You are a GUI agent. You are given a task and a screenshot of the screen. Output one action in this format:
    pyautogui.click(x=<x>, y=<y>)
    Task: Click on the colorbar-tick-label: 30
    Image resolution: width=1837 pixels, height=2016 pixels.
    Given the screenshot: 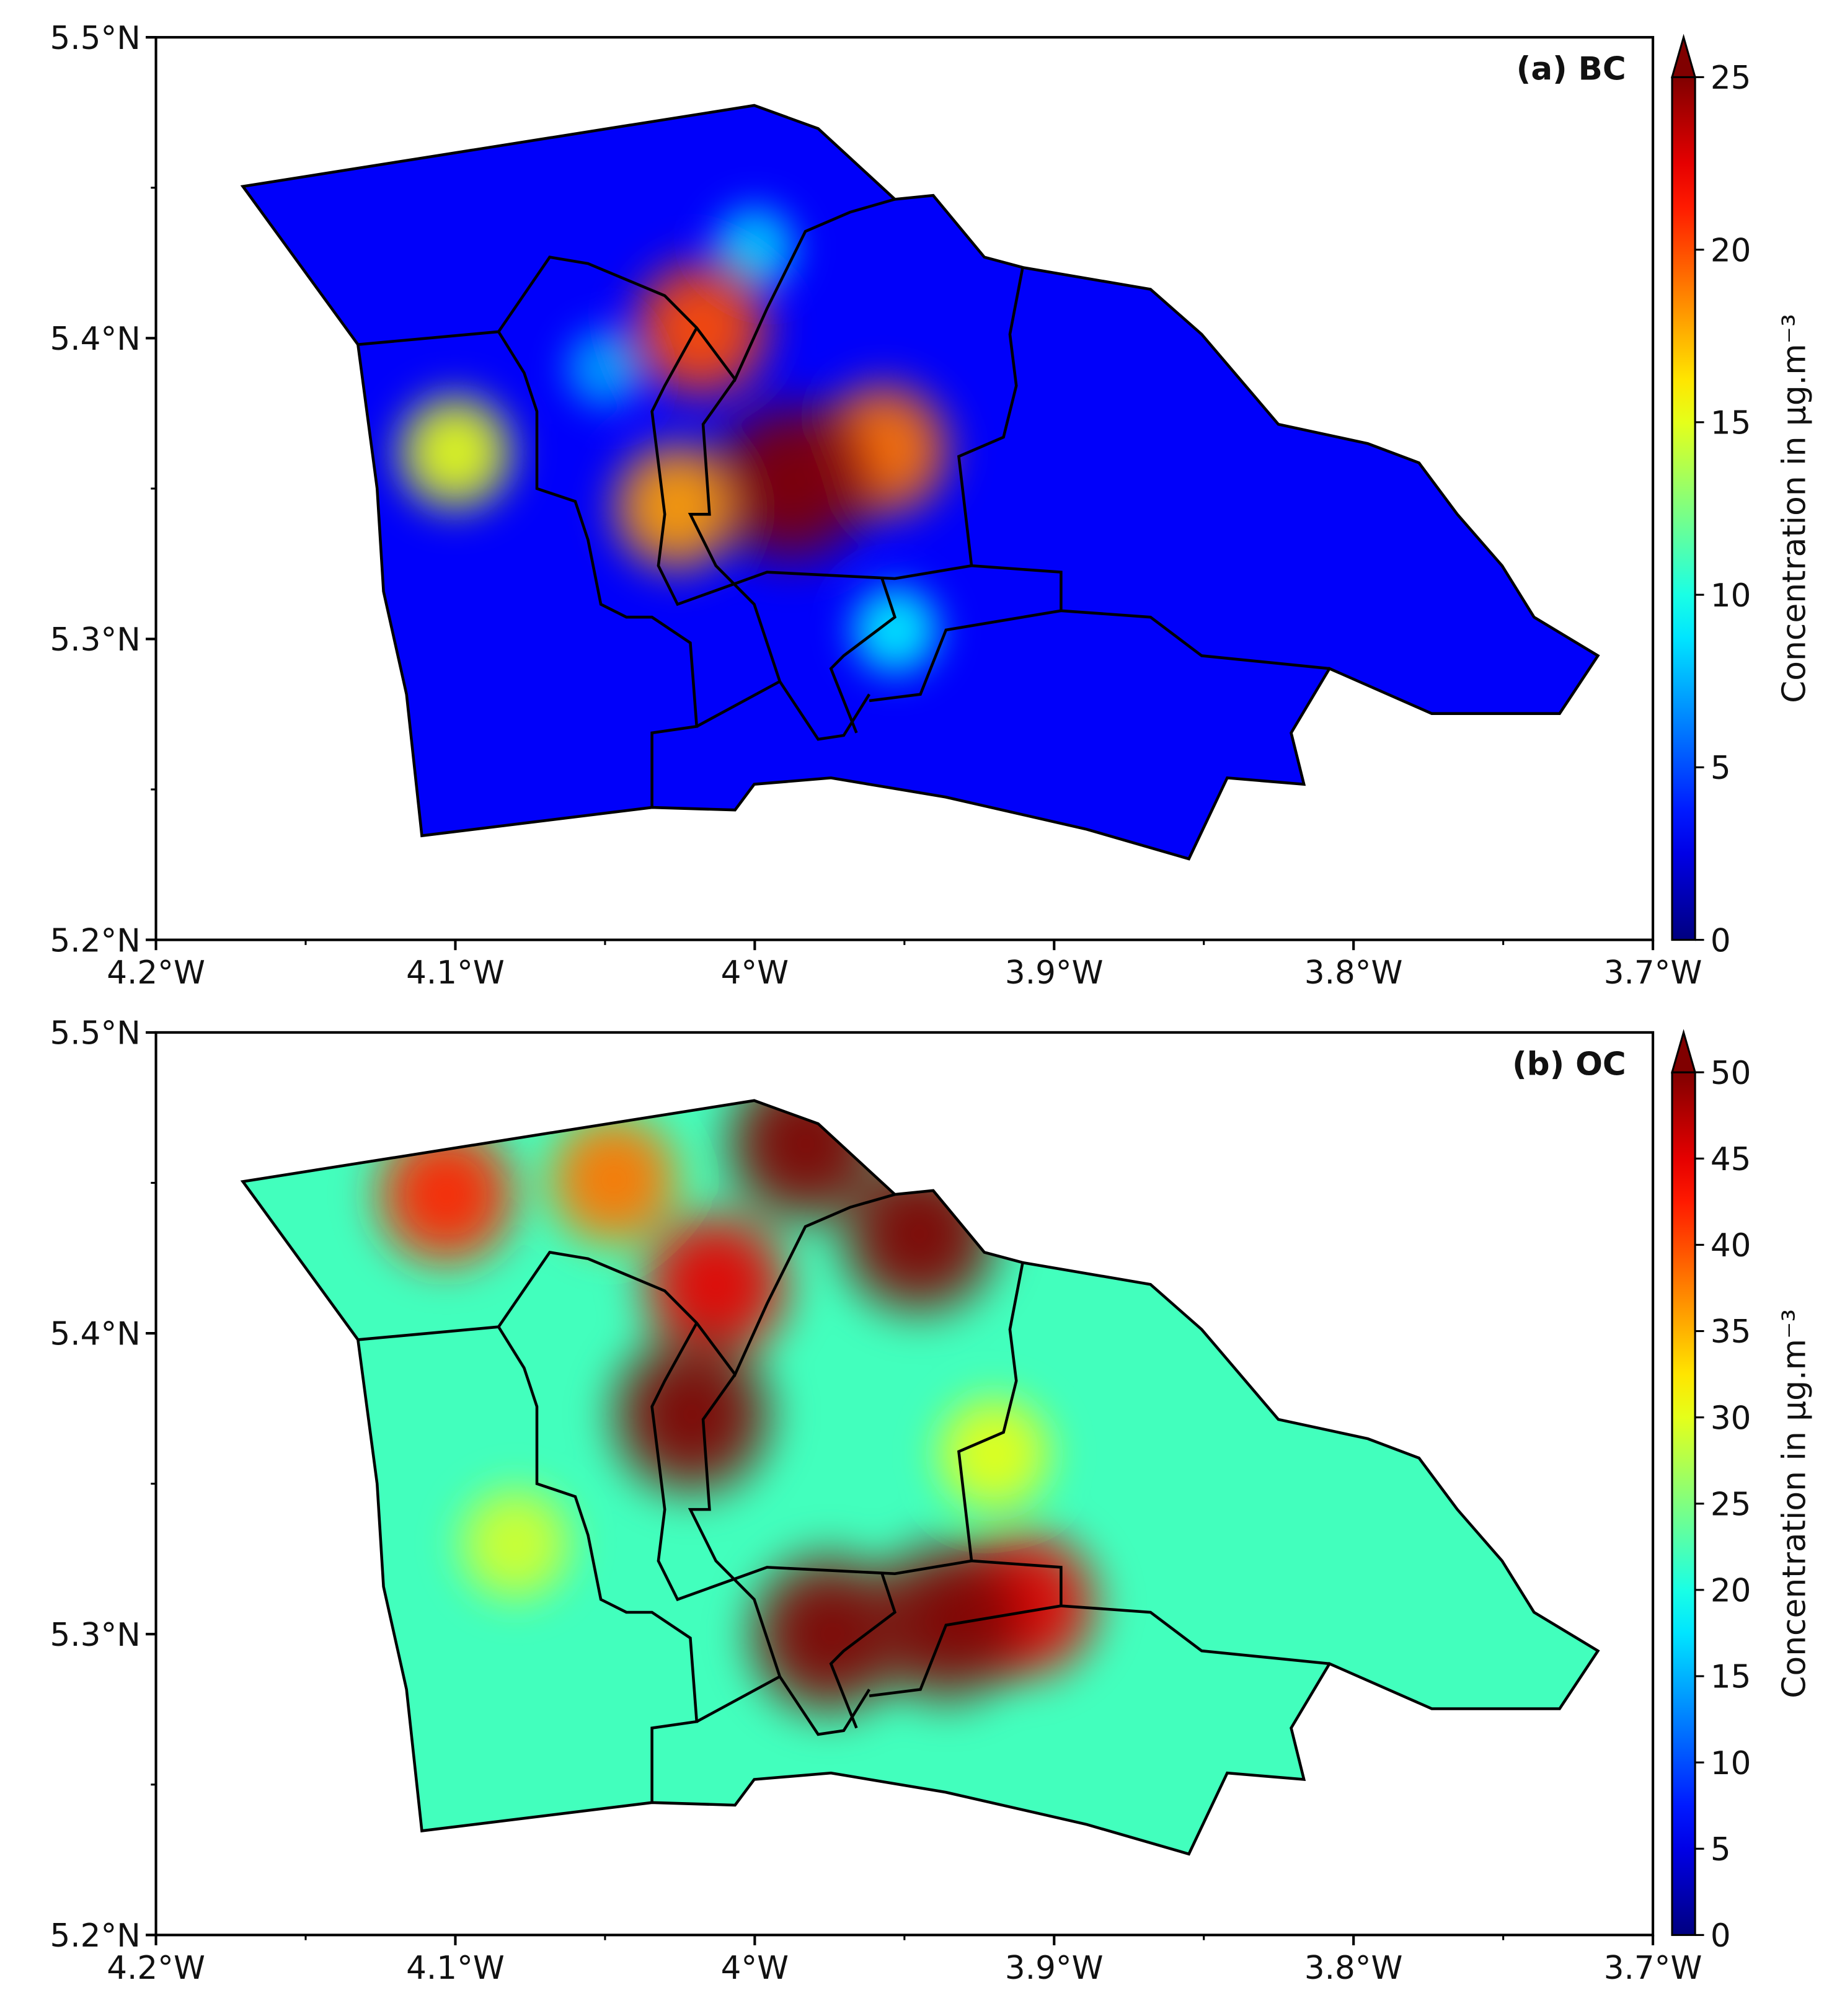 What is the action you would take?
    pyautogui.click(x=1731, y=1418)
    